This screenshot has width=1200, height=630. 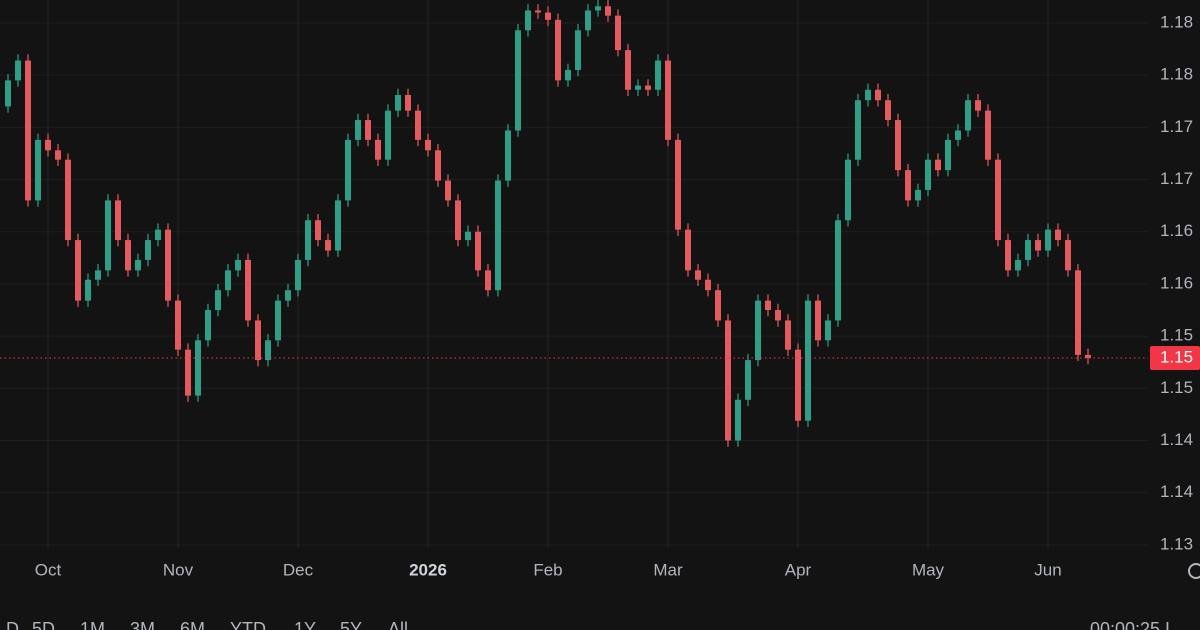 I want to click on range-button: D, so click(x=12, y=624).